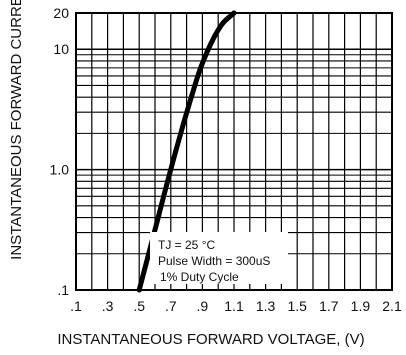  I want to click on y-tick-labels: .1 1.0 10 20, so click(60, 151).